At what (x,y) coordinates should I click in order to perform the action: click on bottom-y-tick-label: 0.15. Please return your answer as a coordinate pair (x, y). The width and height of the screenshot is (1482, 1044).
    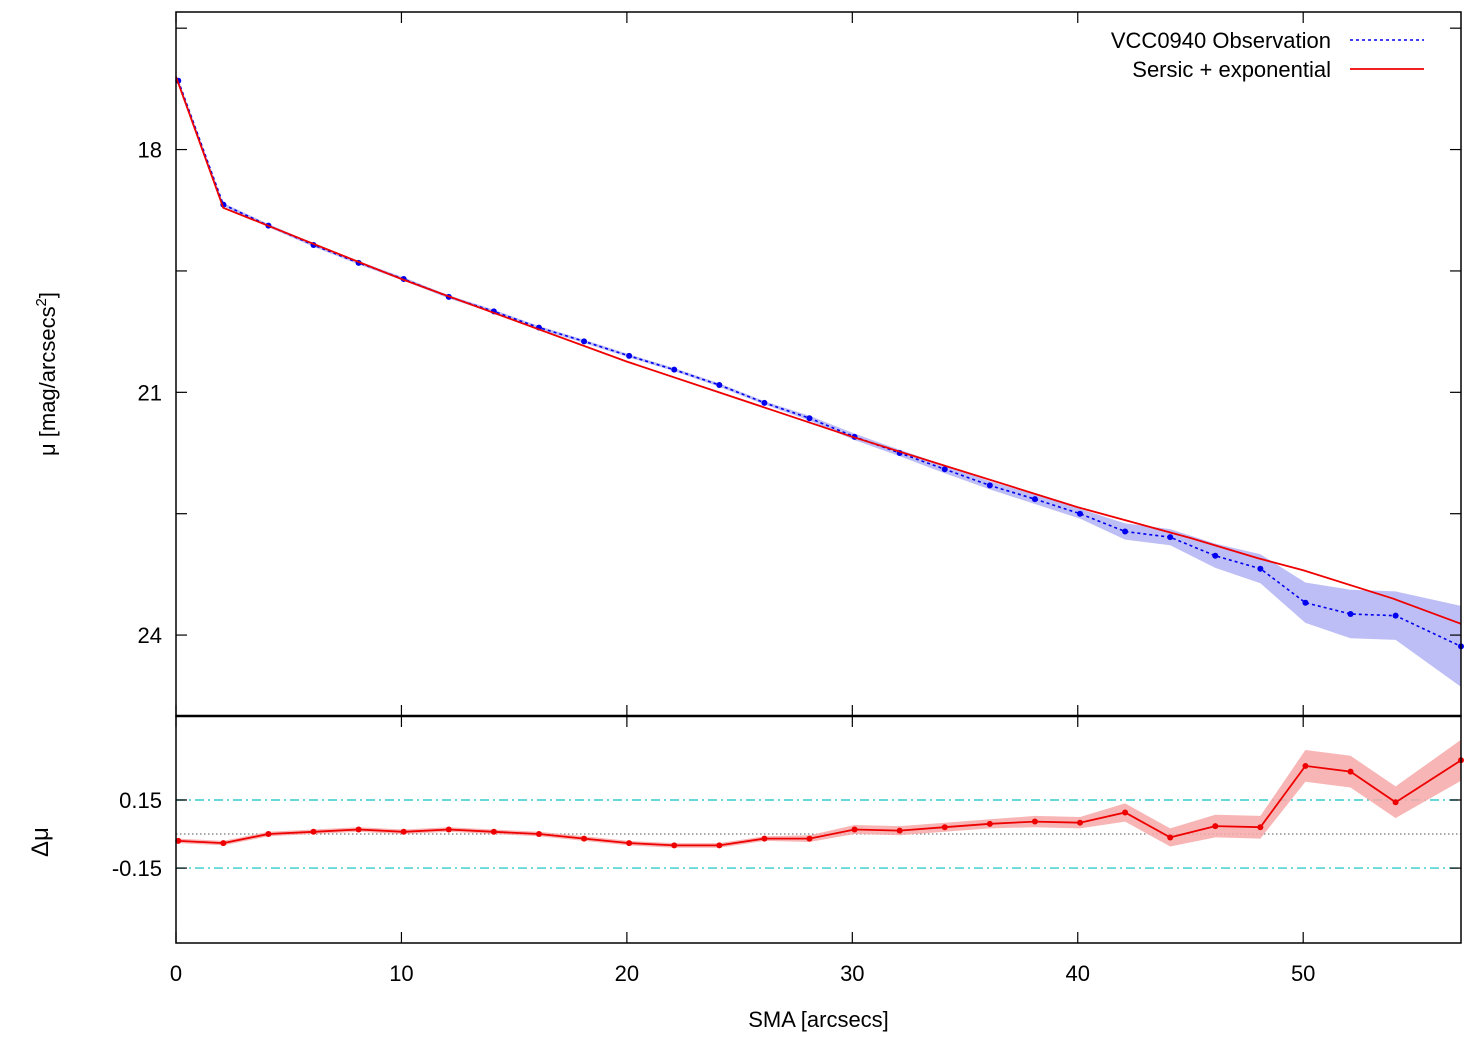
    Looking at the image, I should click on (140, 800).